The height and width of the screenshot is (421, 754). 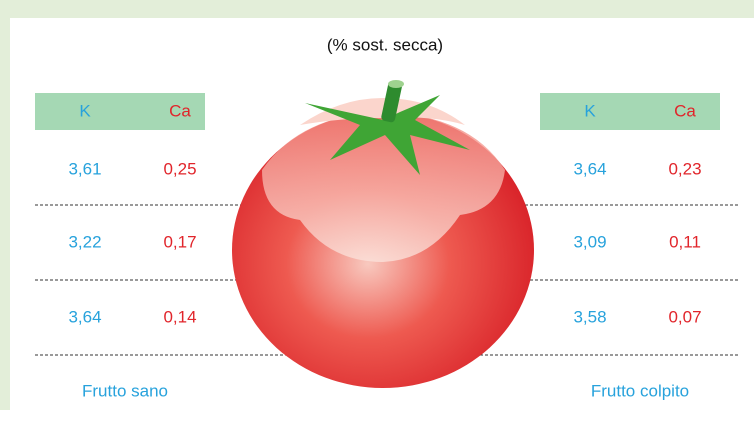 What do you see at coordinates (5, 205) in the screenshot?
I see `left-band` at bounding box center [5, 205].